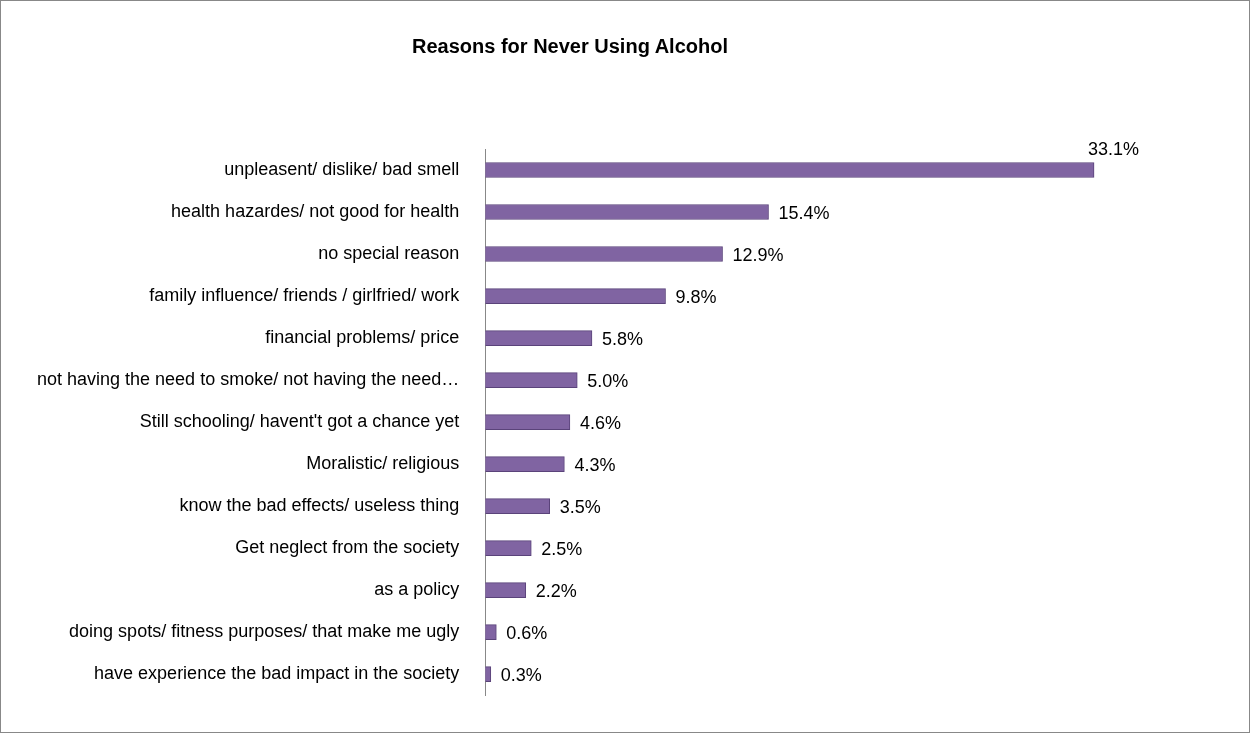  I want to click on y-tick-label: financial problems/ price, so click(362, 337).